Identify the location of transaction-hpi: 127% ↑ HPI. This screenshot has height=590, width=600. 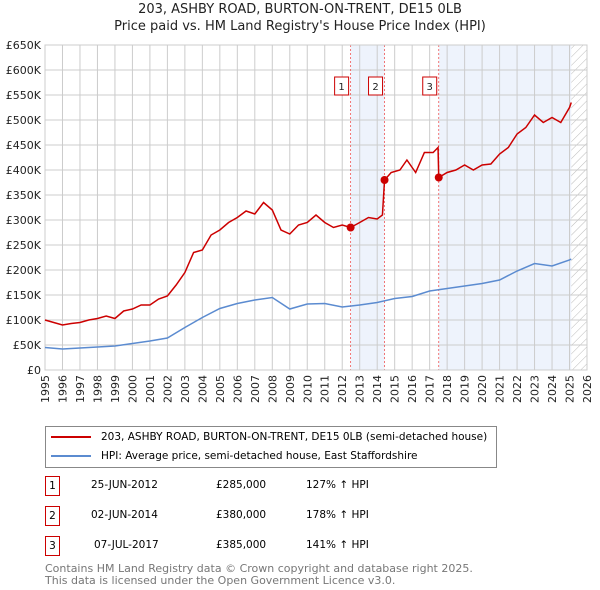
(337, 485).